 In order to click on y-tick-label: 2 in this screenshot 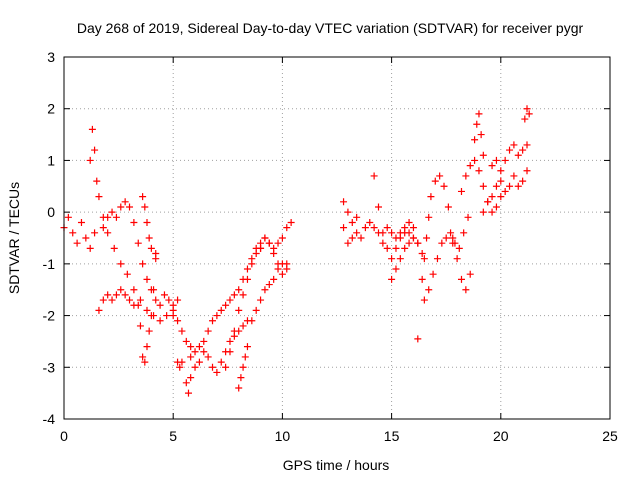, I will do `click(51, 109)`.